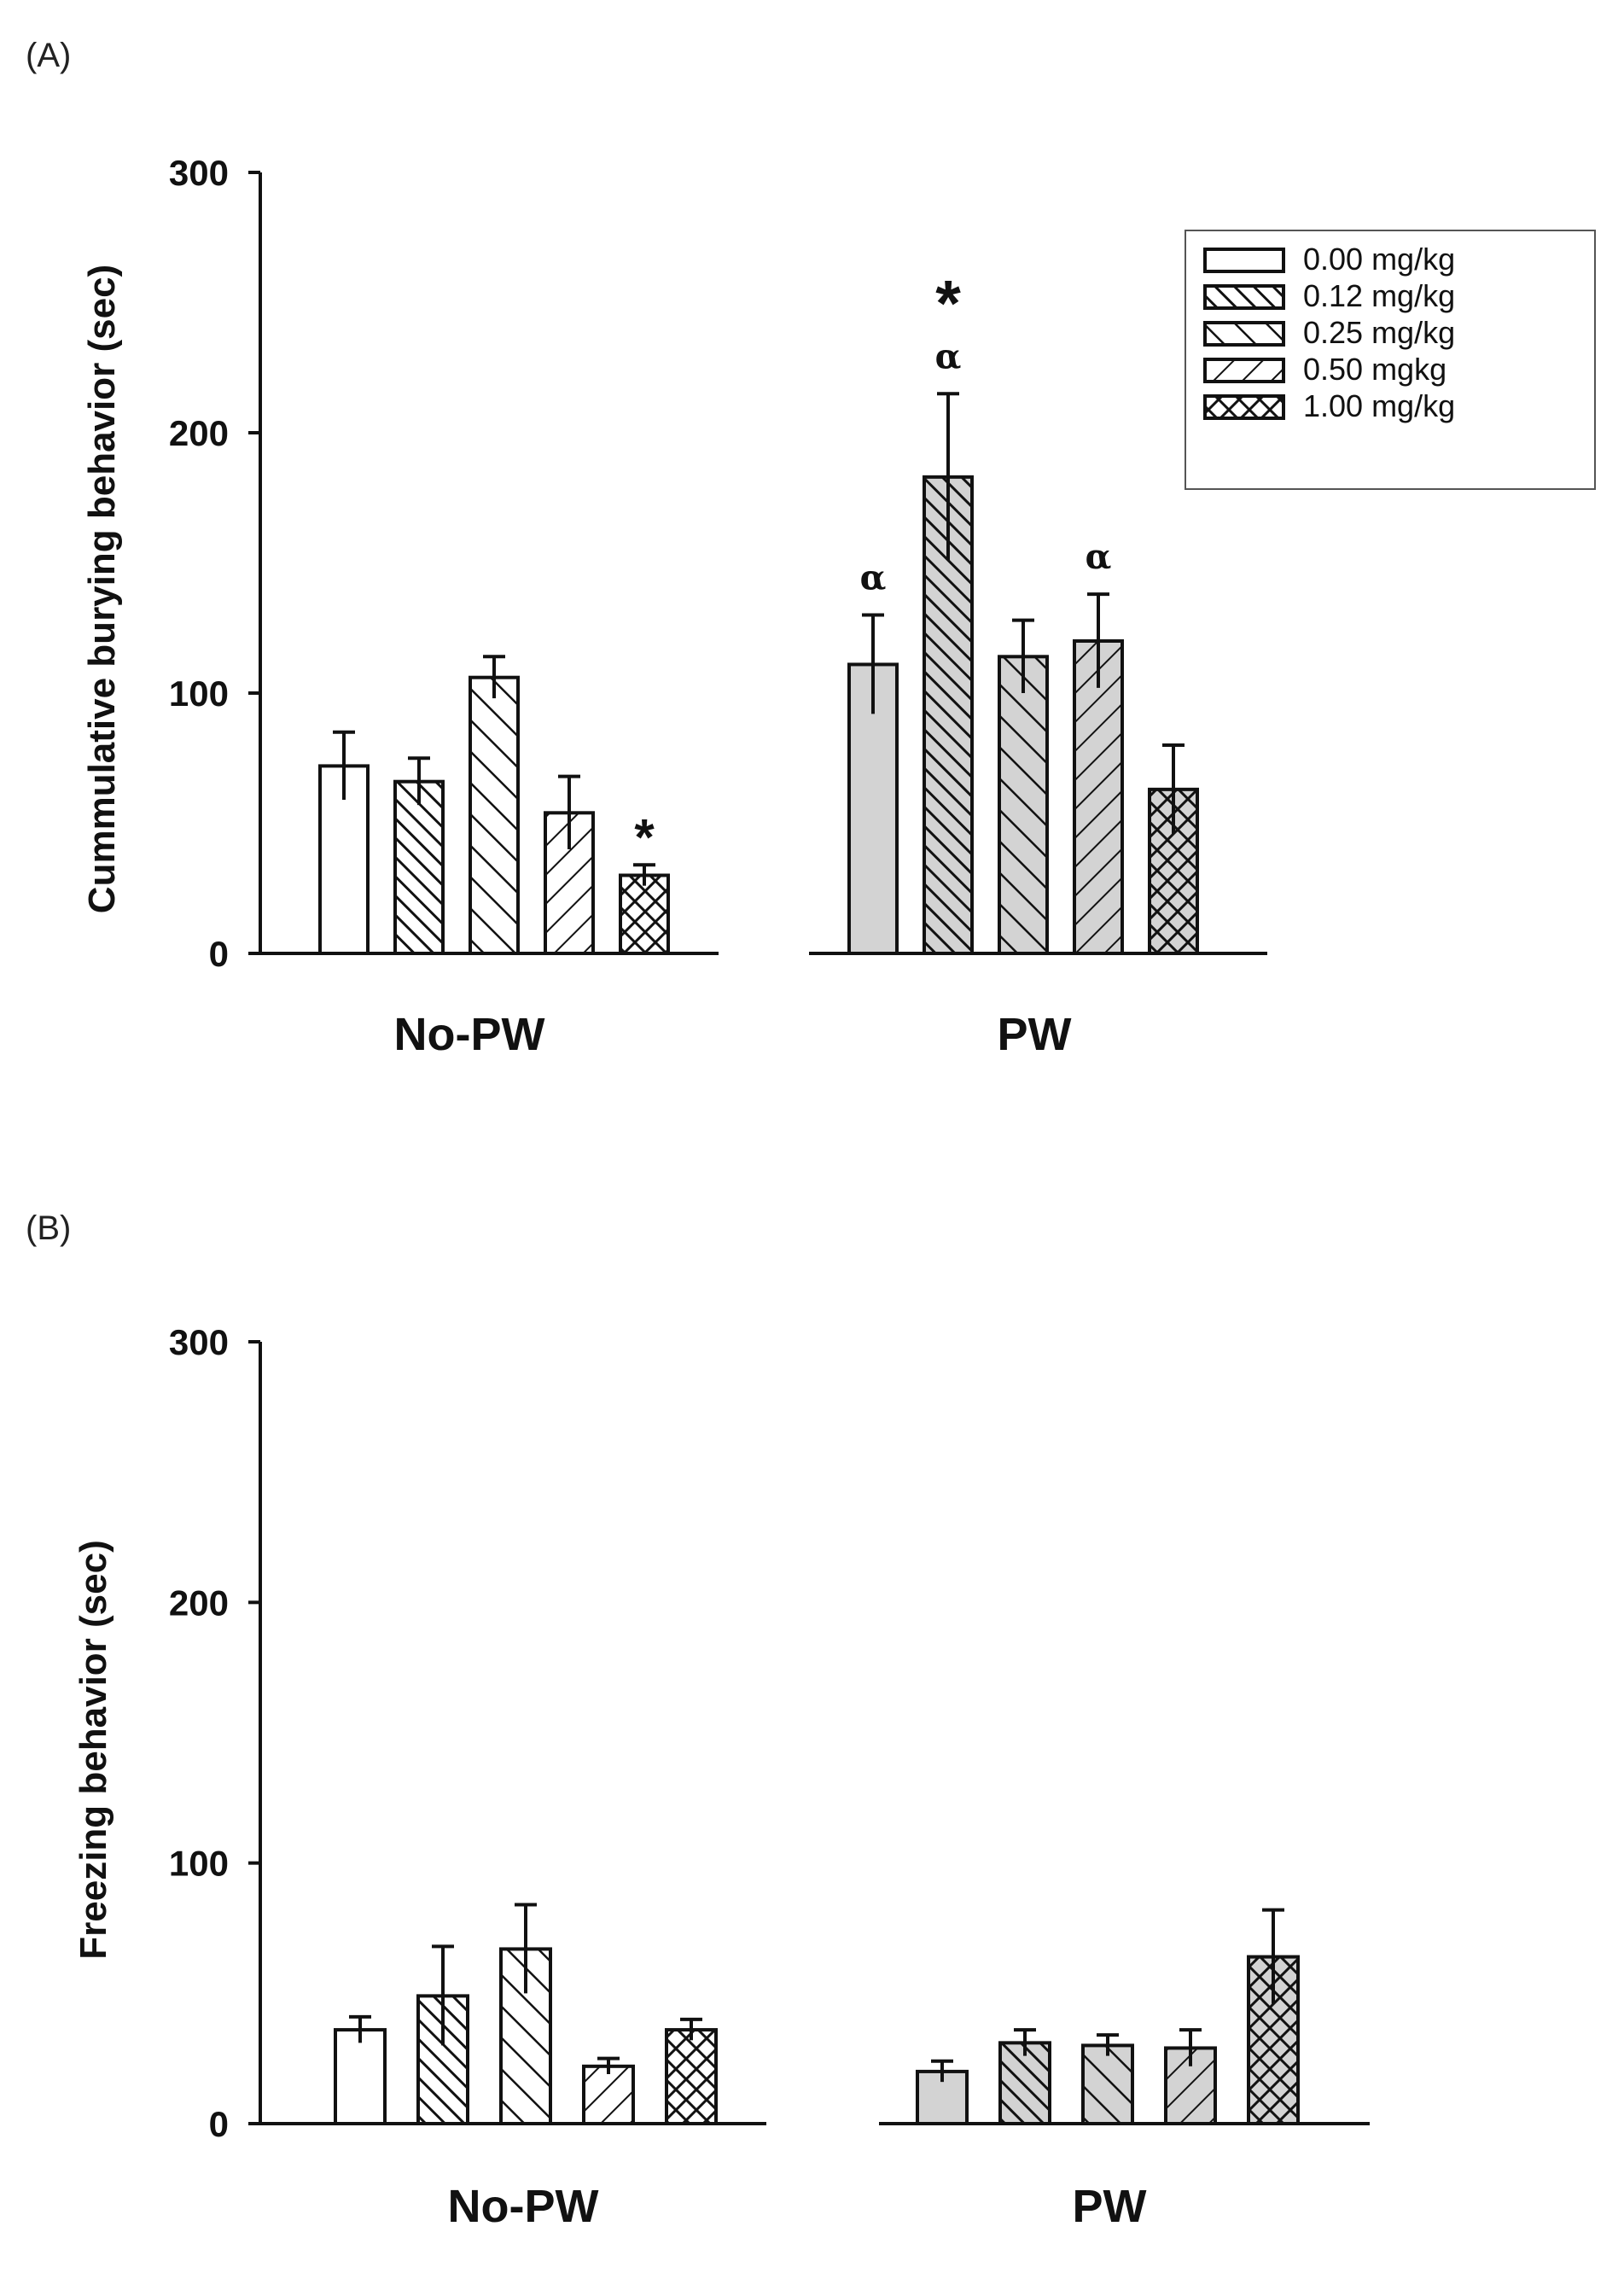  What do you see at coordinates (93, 1749) in the screenshot?
I see `panel-b-y-axis-label: Freezing behavior (sec)` at bounding box center [93, 1749].